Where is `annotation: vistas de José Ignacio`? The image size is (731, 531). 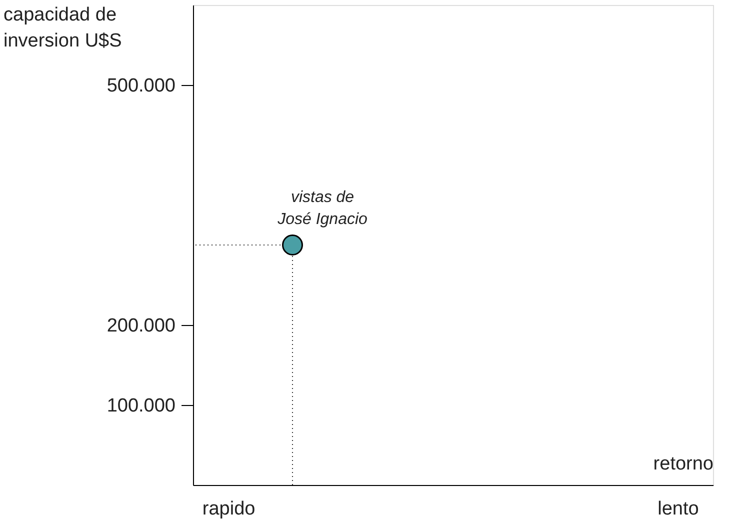
annotation: vistas de José Ignacio is located at coordinates (322, 208).